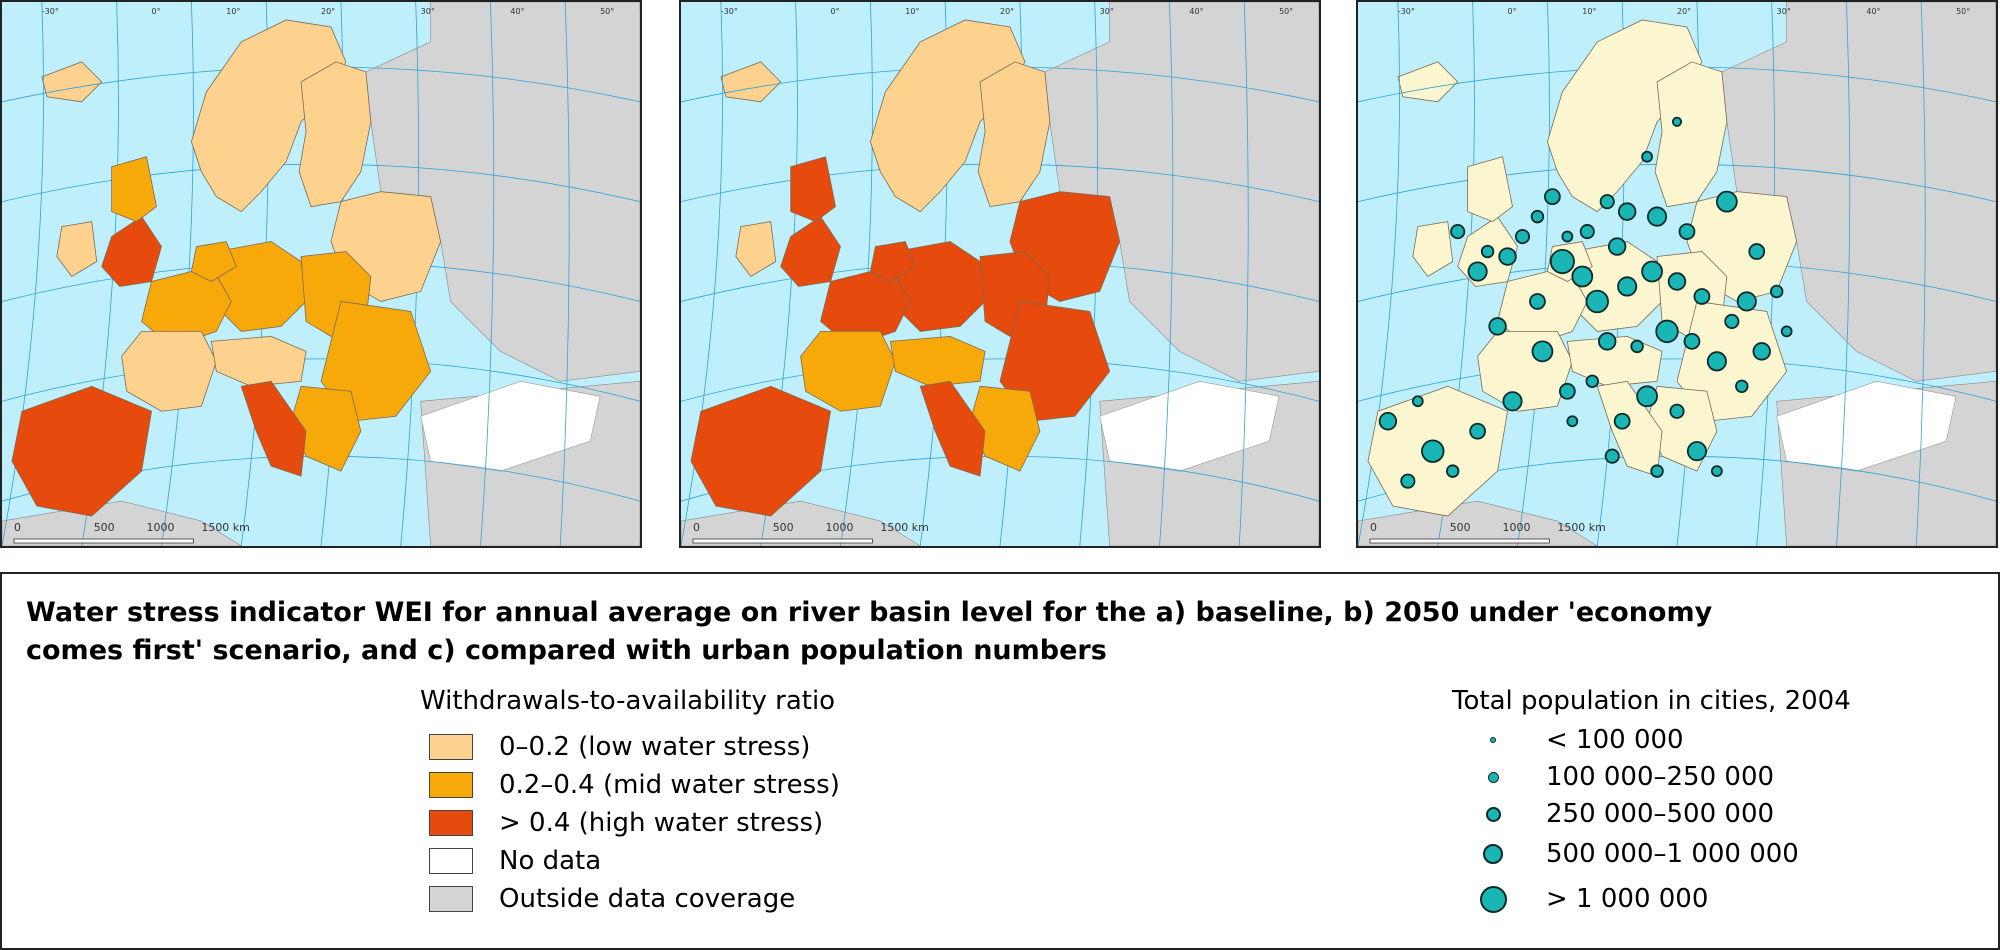  I want to click on population-item-3: 250 000–500 000, so click(1626, 814).